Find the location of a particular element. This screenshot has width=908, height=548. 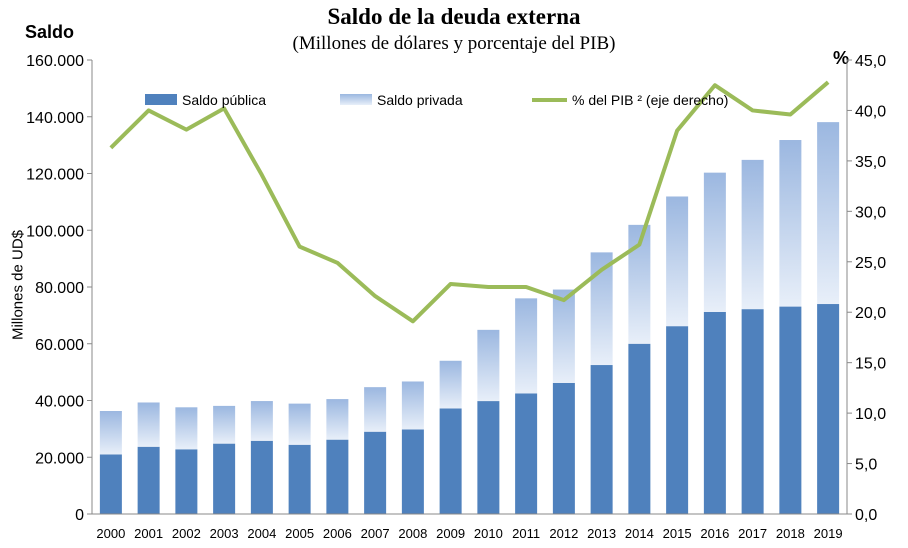

bar-publica-2019 is located at coordinates (828, 409).